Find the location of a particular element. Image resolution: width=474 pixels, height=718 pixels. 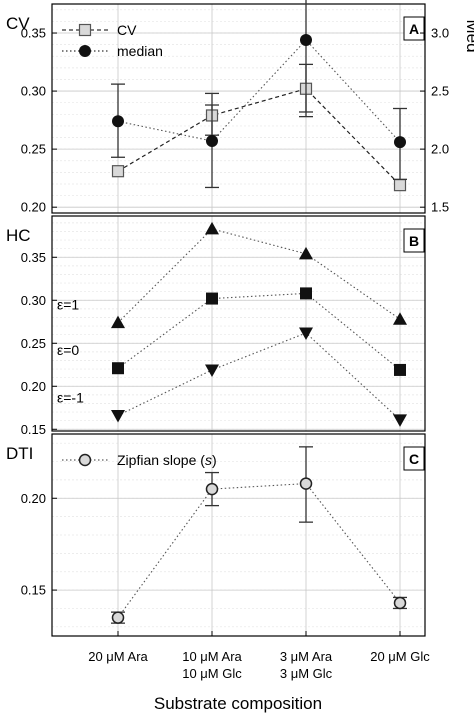

series-annotation: ε=1 is located at coordinates (68, 305).